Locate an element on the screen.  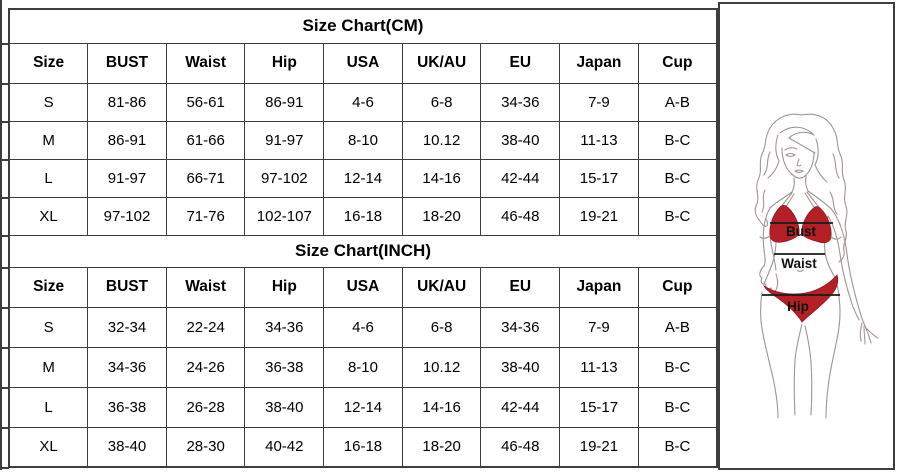
bikini-top is located at coordinates (800, 224).